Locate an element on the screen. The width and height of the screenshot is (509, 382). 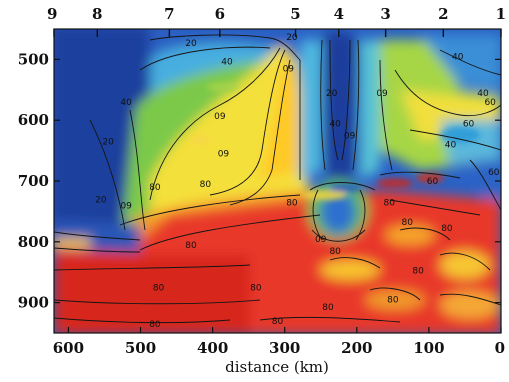
station-markers: 9 8 7 6 5 4 3 2 1 is located at coordinates (276, 21).